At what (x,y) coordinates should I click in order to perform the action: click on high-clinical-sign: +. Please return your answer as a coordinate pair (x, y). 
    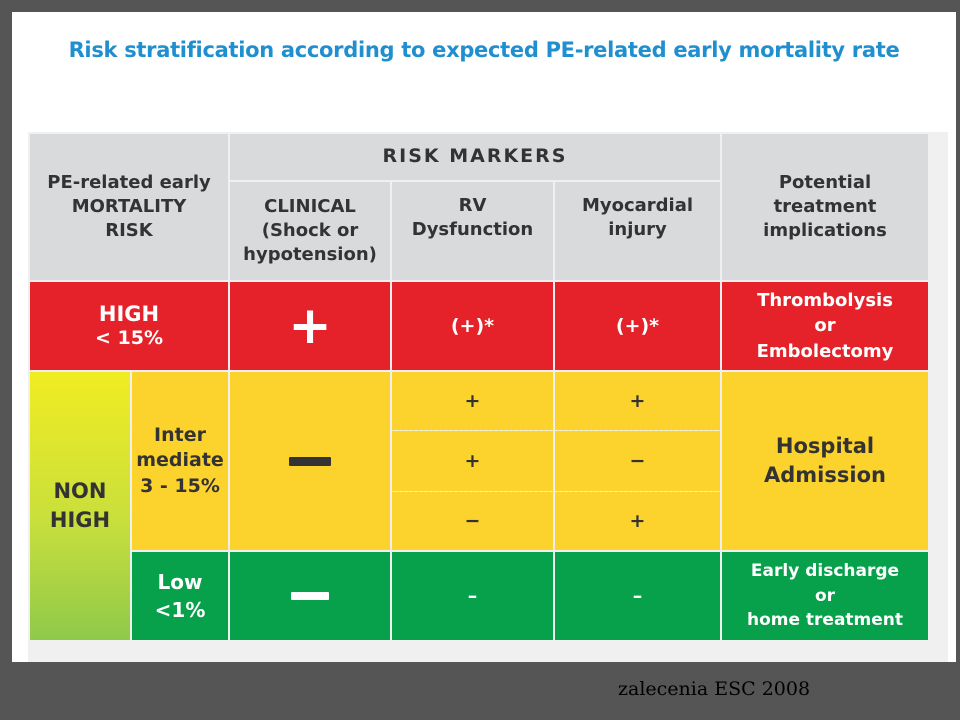
    Looking at the image, I should click on (310, 326).